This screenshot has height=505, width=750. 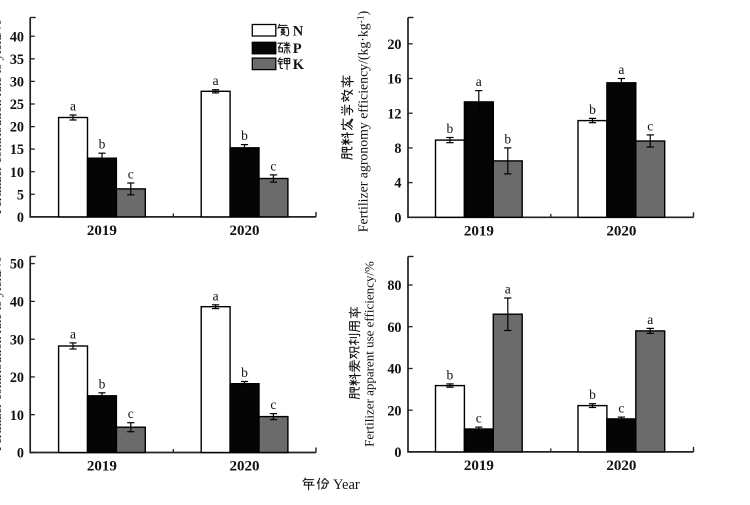 I want to click on svg-text: 4, so click(x=397, y=184).